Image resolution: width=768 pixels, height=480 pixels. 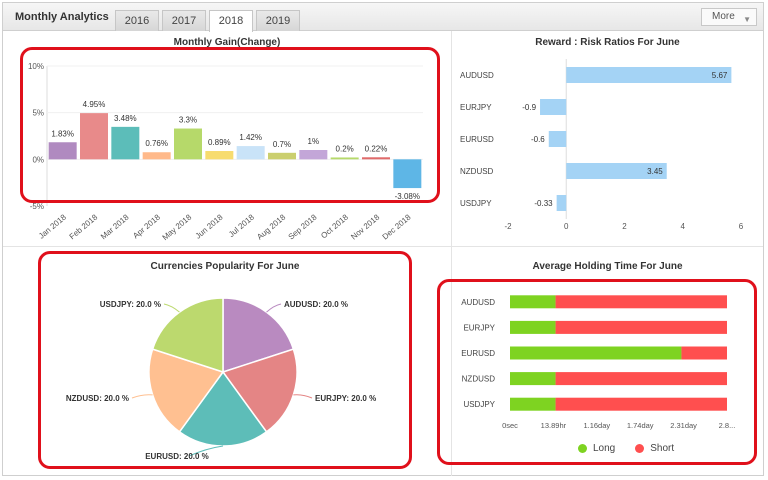 I want to click on rr-xtick-label: -2, so click(x=508, y=226).